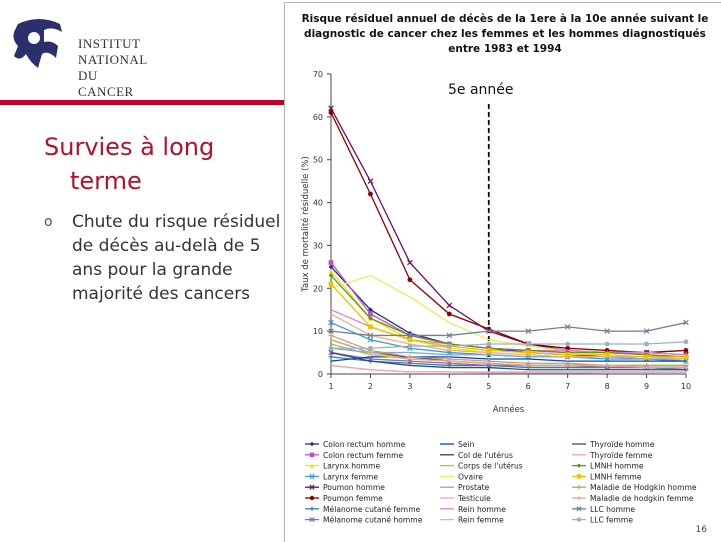 This screenshot has width=721, height=542. I want to click on x-tick-label: 8, so click(607, 386).